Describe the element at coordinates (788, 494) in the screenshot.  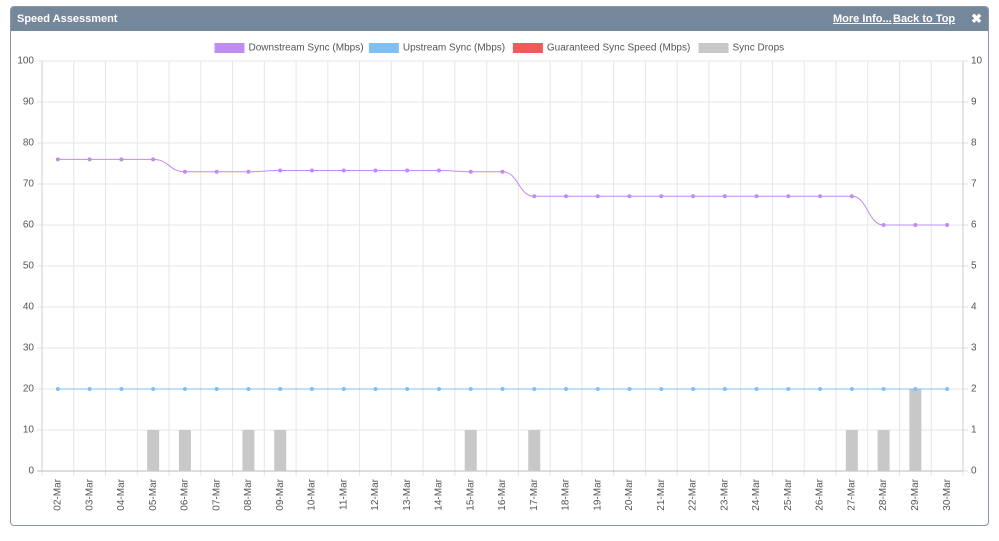
I see `x-tick-label: 25-Mar` at that location.